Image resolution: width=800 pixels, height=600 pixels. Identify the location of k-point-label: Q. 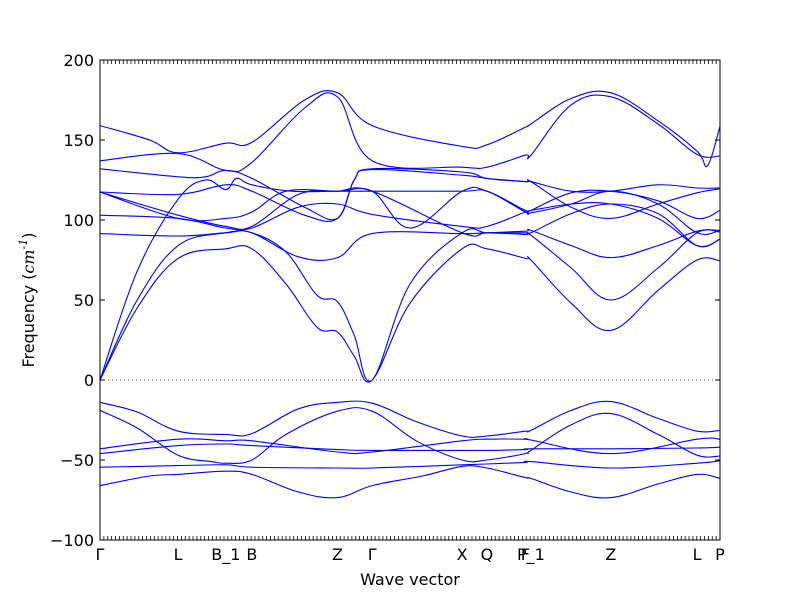
(487, 554).